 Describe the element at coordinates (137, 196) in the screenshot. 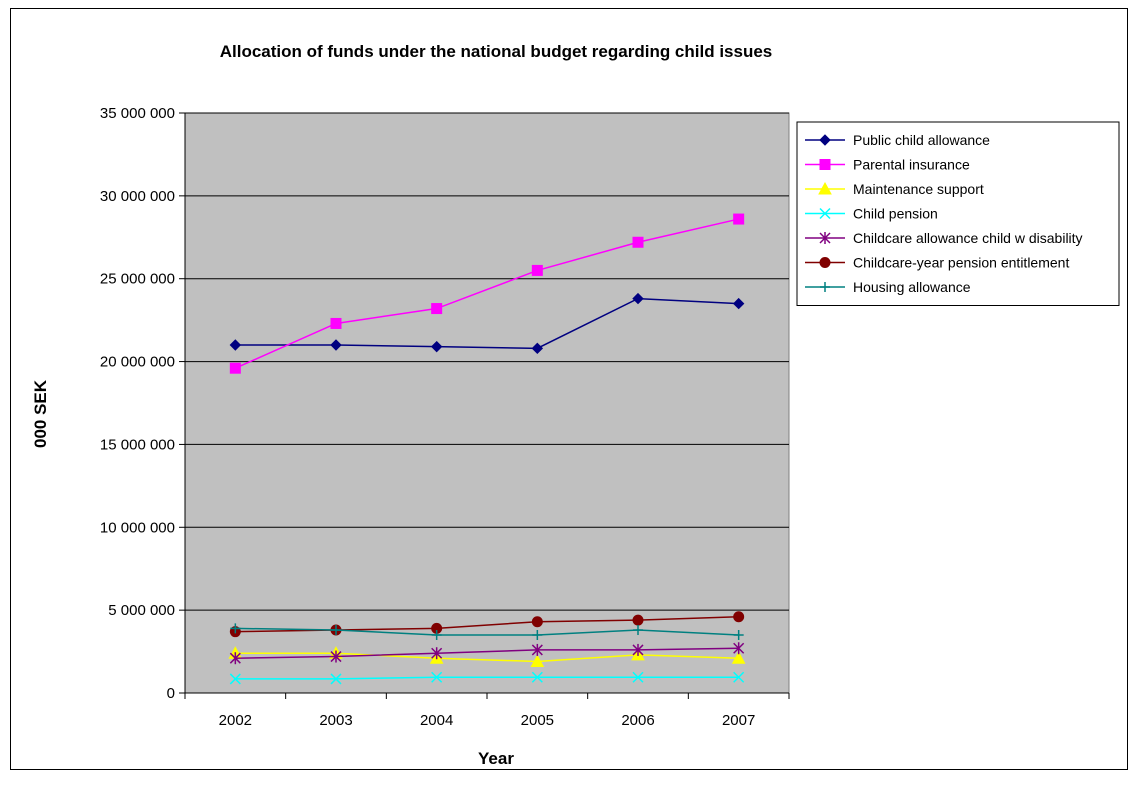

I see `y-tick-label: 30 000 000` at that location.